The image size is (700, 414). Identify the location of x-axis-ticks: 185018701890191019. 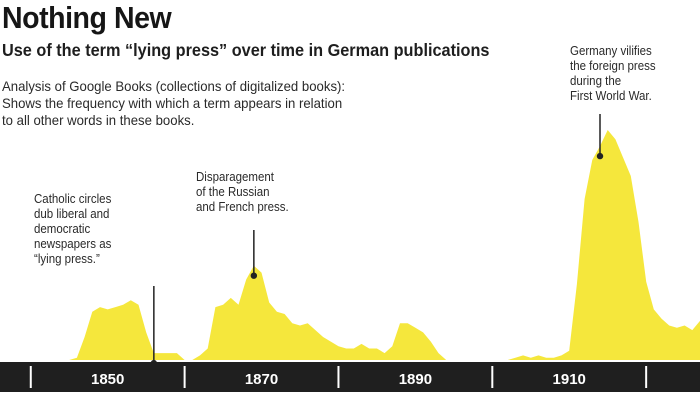
(338, 377).